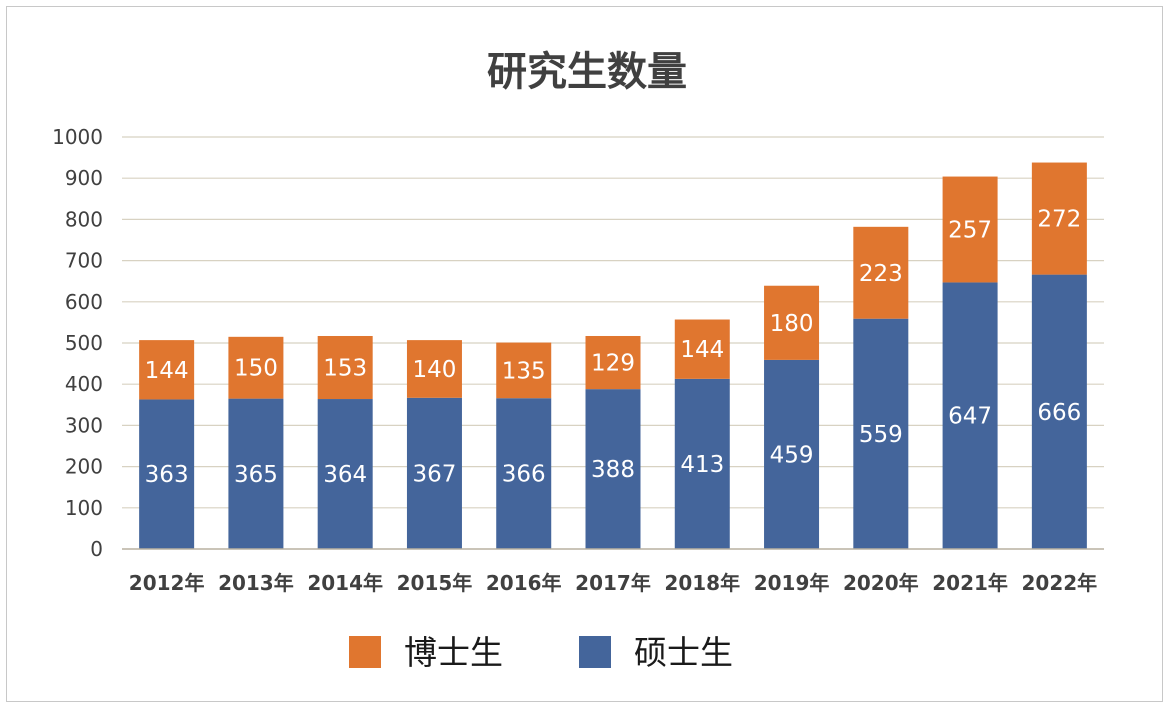 This screenshot has width=1171, height=710. What do you see at coordinates (84, 425) in the screenshot?
I see `y-tick-label: 300` at bounding box center [84, 425].